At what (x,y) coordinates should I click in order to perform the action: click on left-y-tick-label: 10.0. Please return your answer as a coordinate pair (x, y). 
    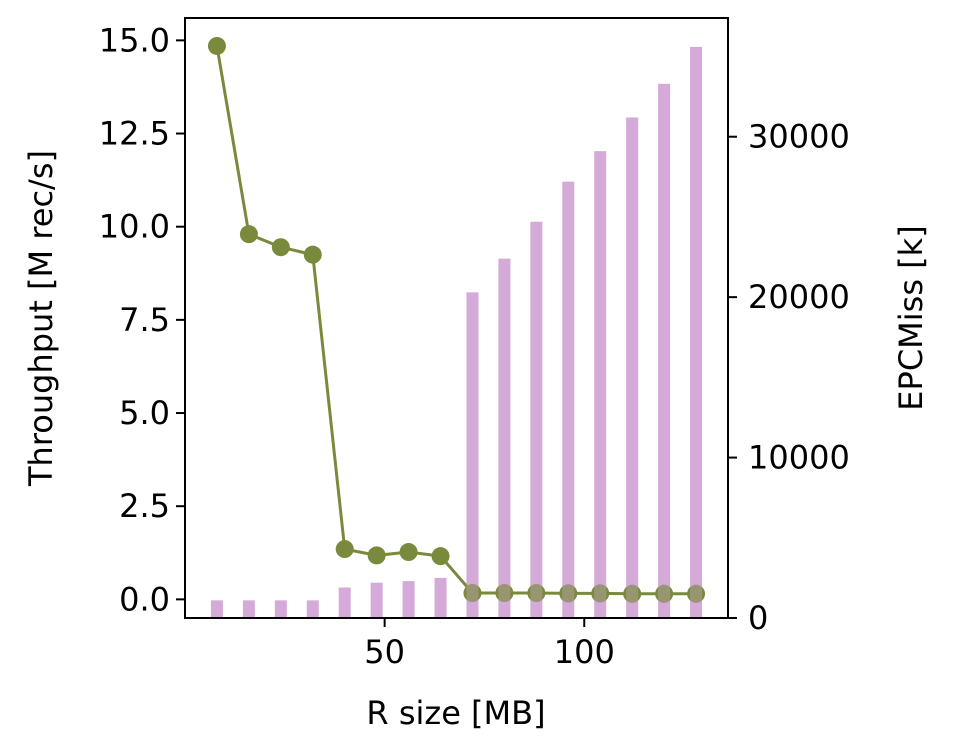
    Looking at the image, I should click on (134, 227).